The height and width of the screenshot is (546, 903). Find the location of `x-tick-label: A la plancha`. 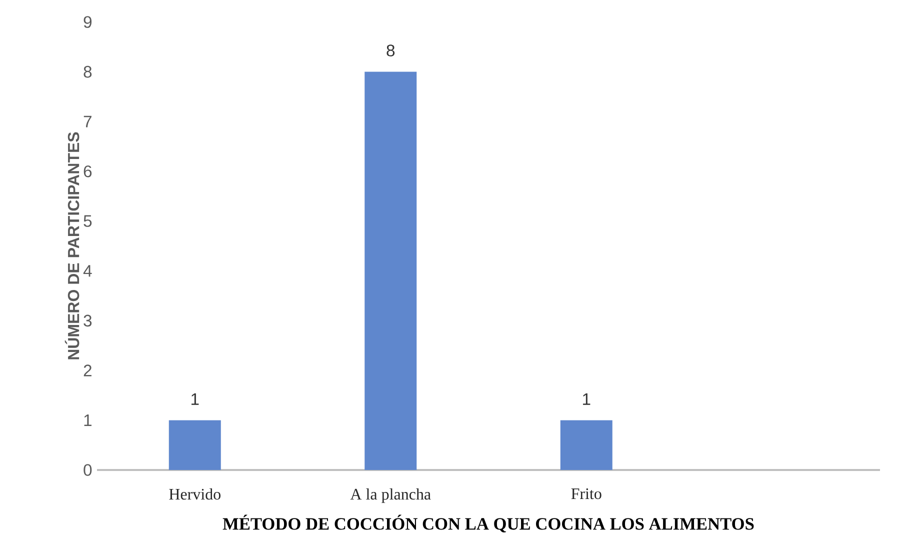

x-tick-label: A la plancha is located at coordinates (390, 495).